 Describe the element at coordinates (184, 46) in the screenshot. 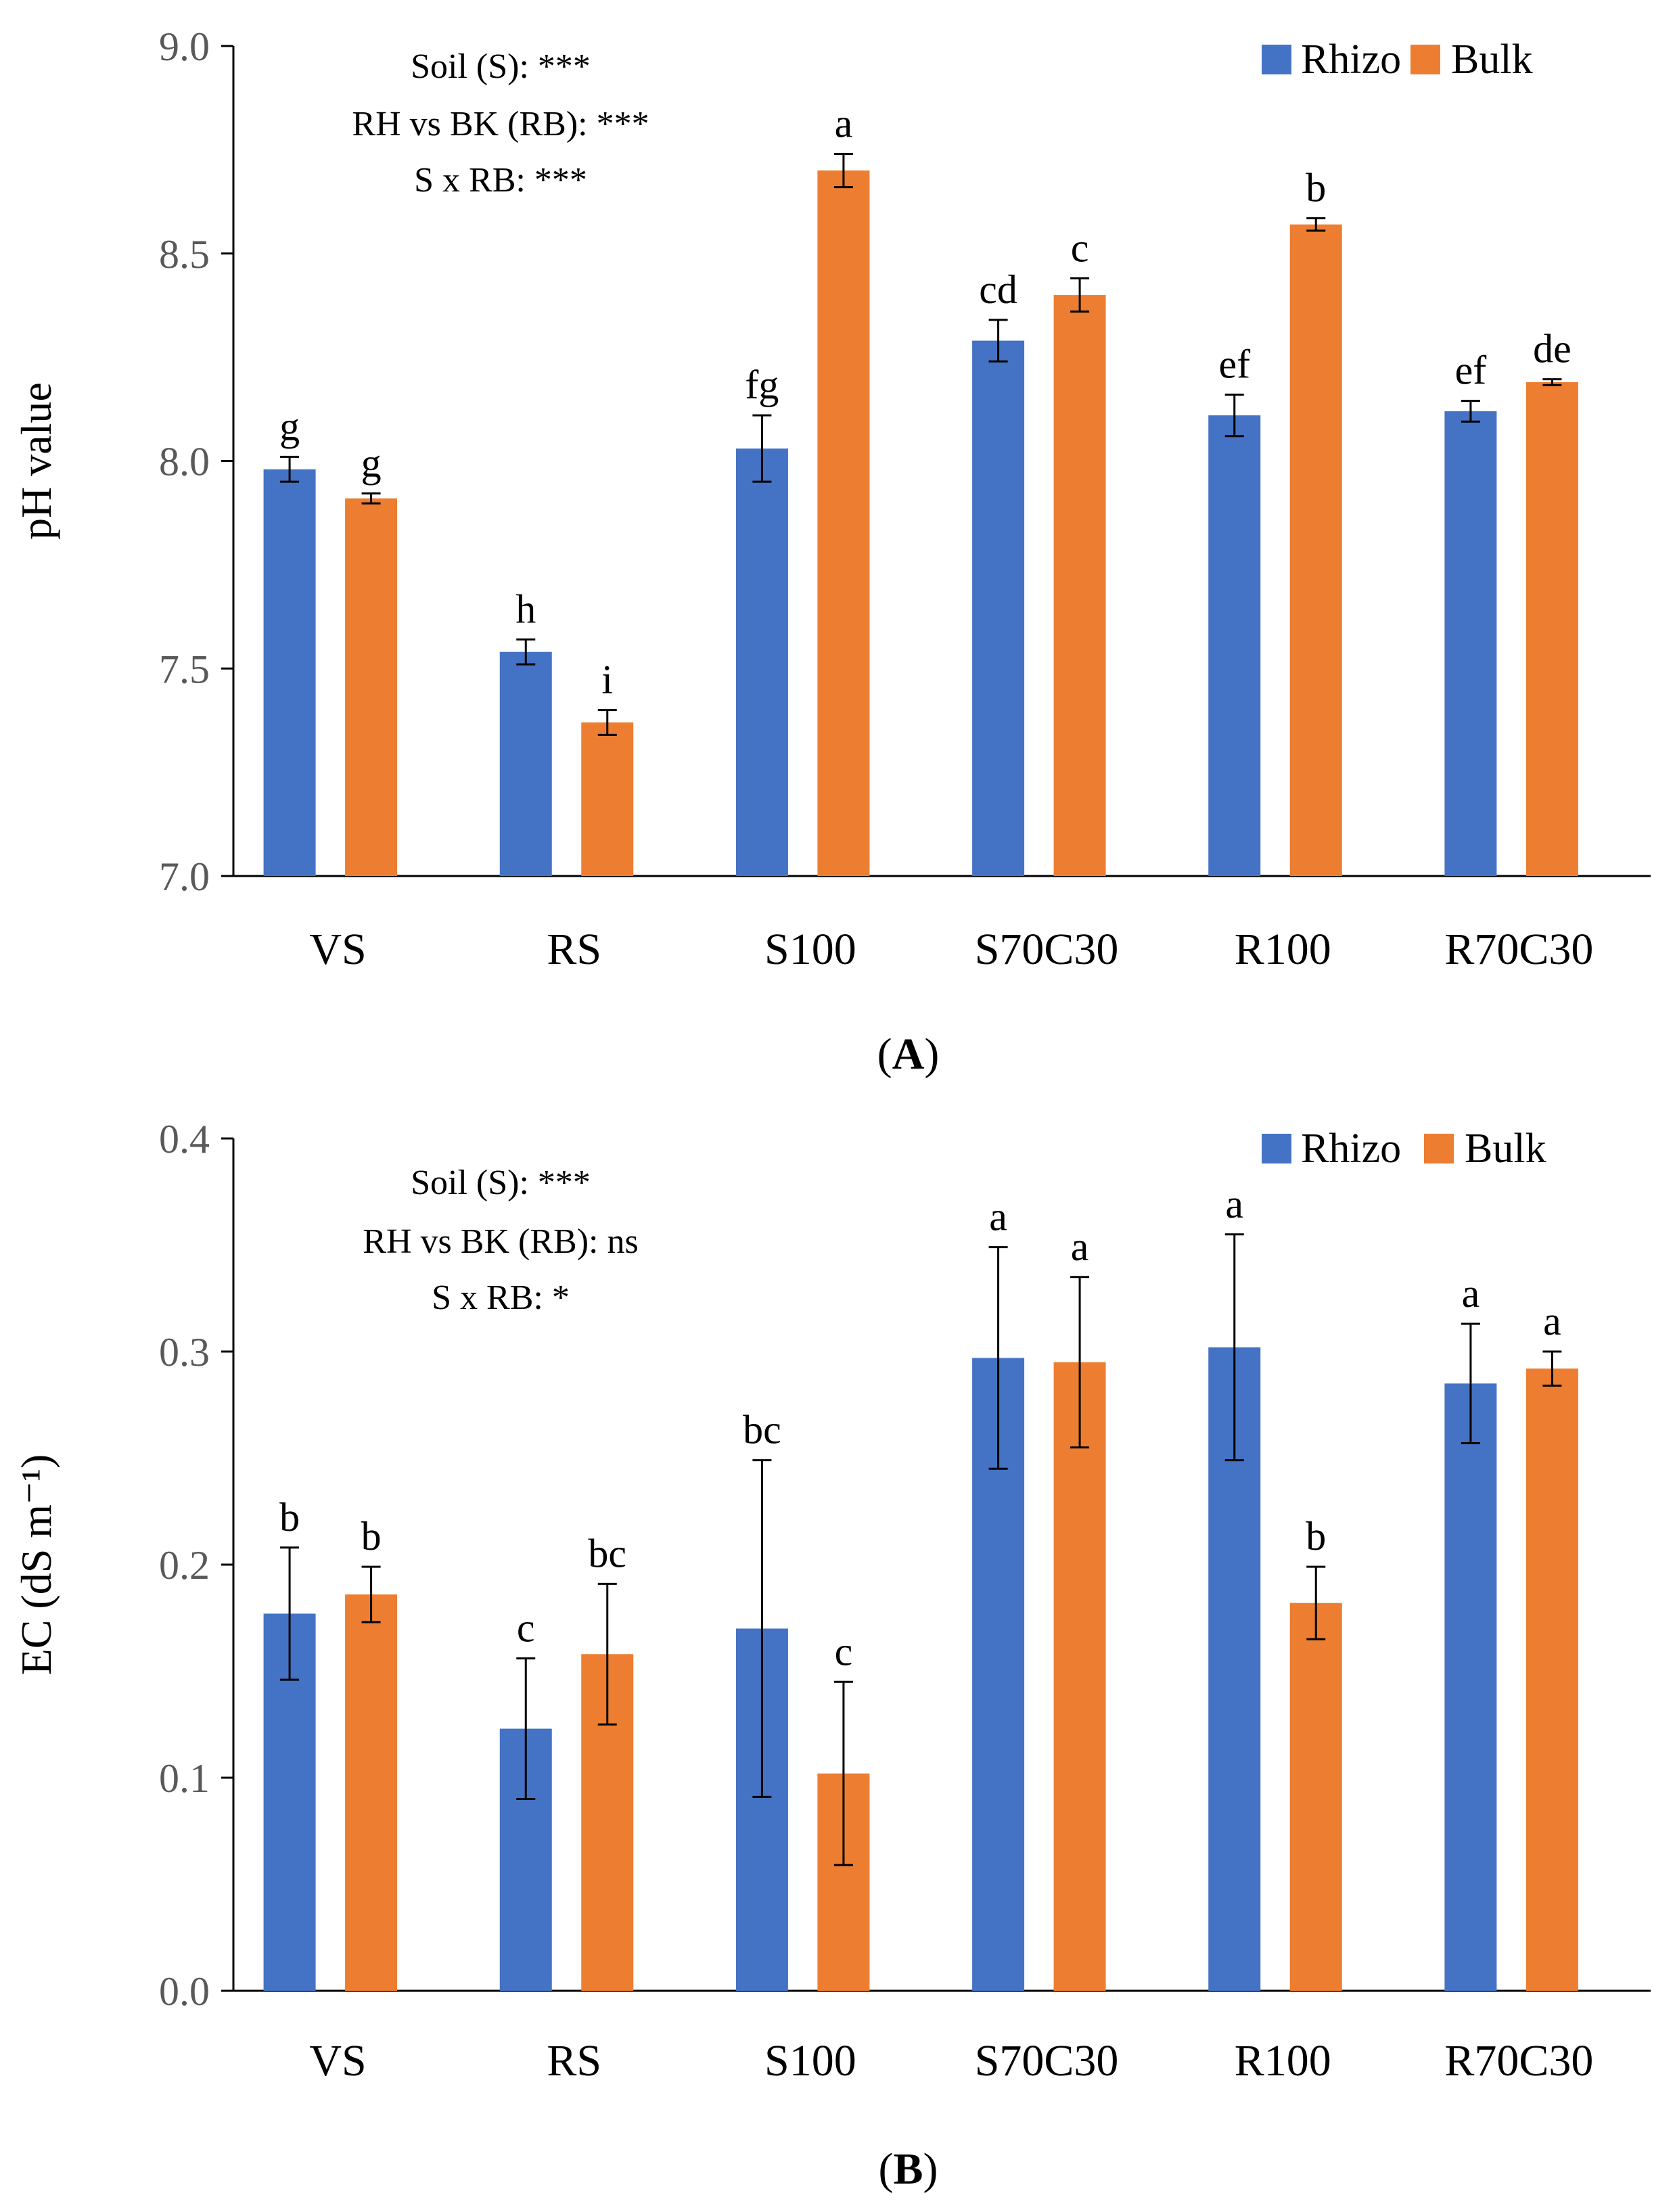

I see `y-tick-label: 9.0` at that location.